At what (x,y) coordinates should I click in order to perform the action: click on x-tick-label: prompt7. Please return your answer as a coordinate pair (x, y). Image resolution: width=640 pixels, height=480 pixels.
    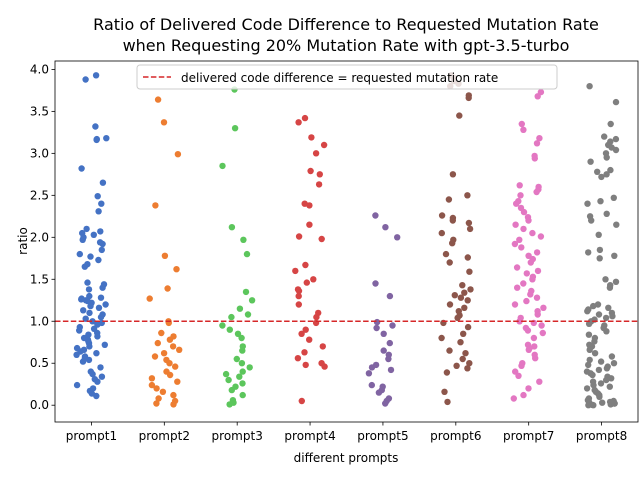
    Looking at the image, I should click on (528, 436).